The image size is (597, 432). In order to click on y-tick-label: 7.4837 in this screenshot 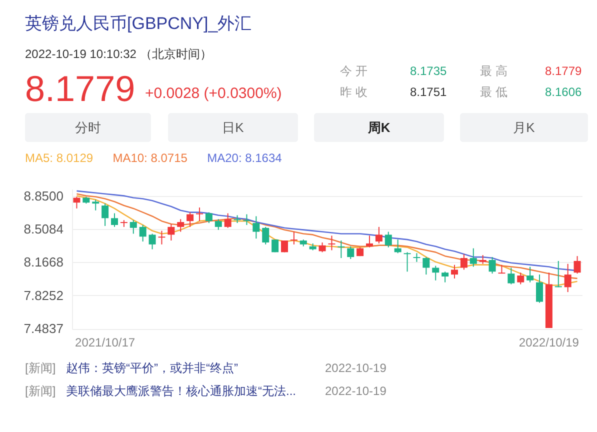, I will do `click(44, 328)`.